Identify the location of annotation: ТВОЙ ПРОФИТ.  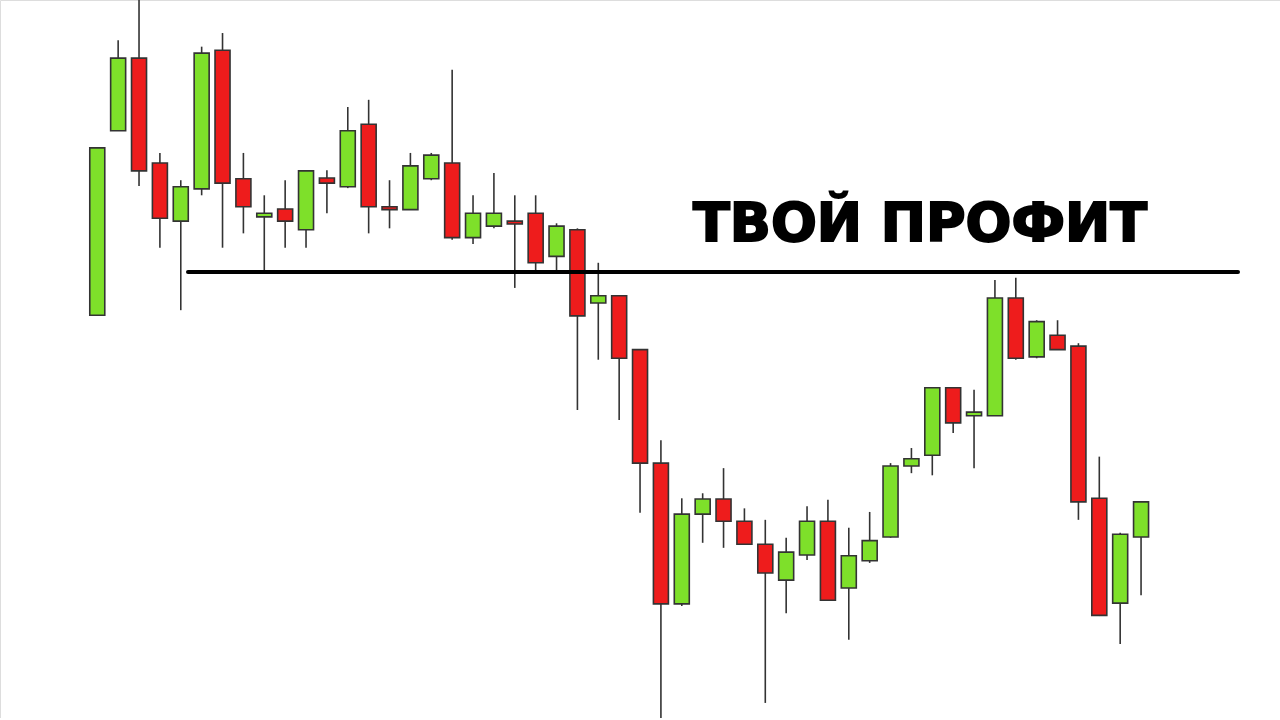
(920, 222).